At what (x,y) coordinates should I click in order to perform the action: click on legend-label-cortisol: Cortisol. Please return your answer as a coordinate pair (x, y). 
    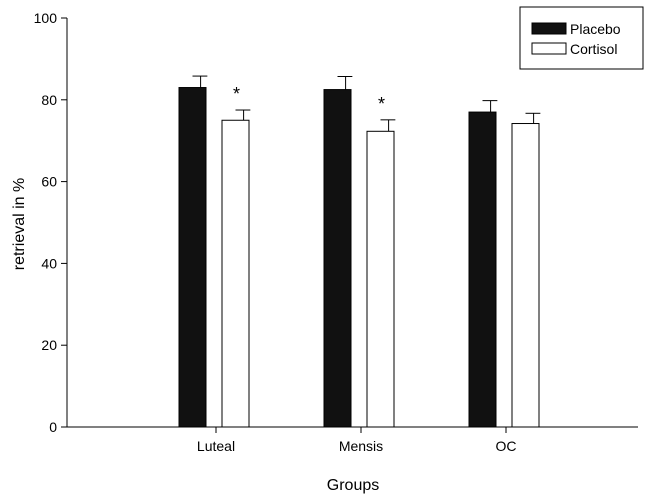
    Looking at the image, I should click on (593, 49).